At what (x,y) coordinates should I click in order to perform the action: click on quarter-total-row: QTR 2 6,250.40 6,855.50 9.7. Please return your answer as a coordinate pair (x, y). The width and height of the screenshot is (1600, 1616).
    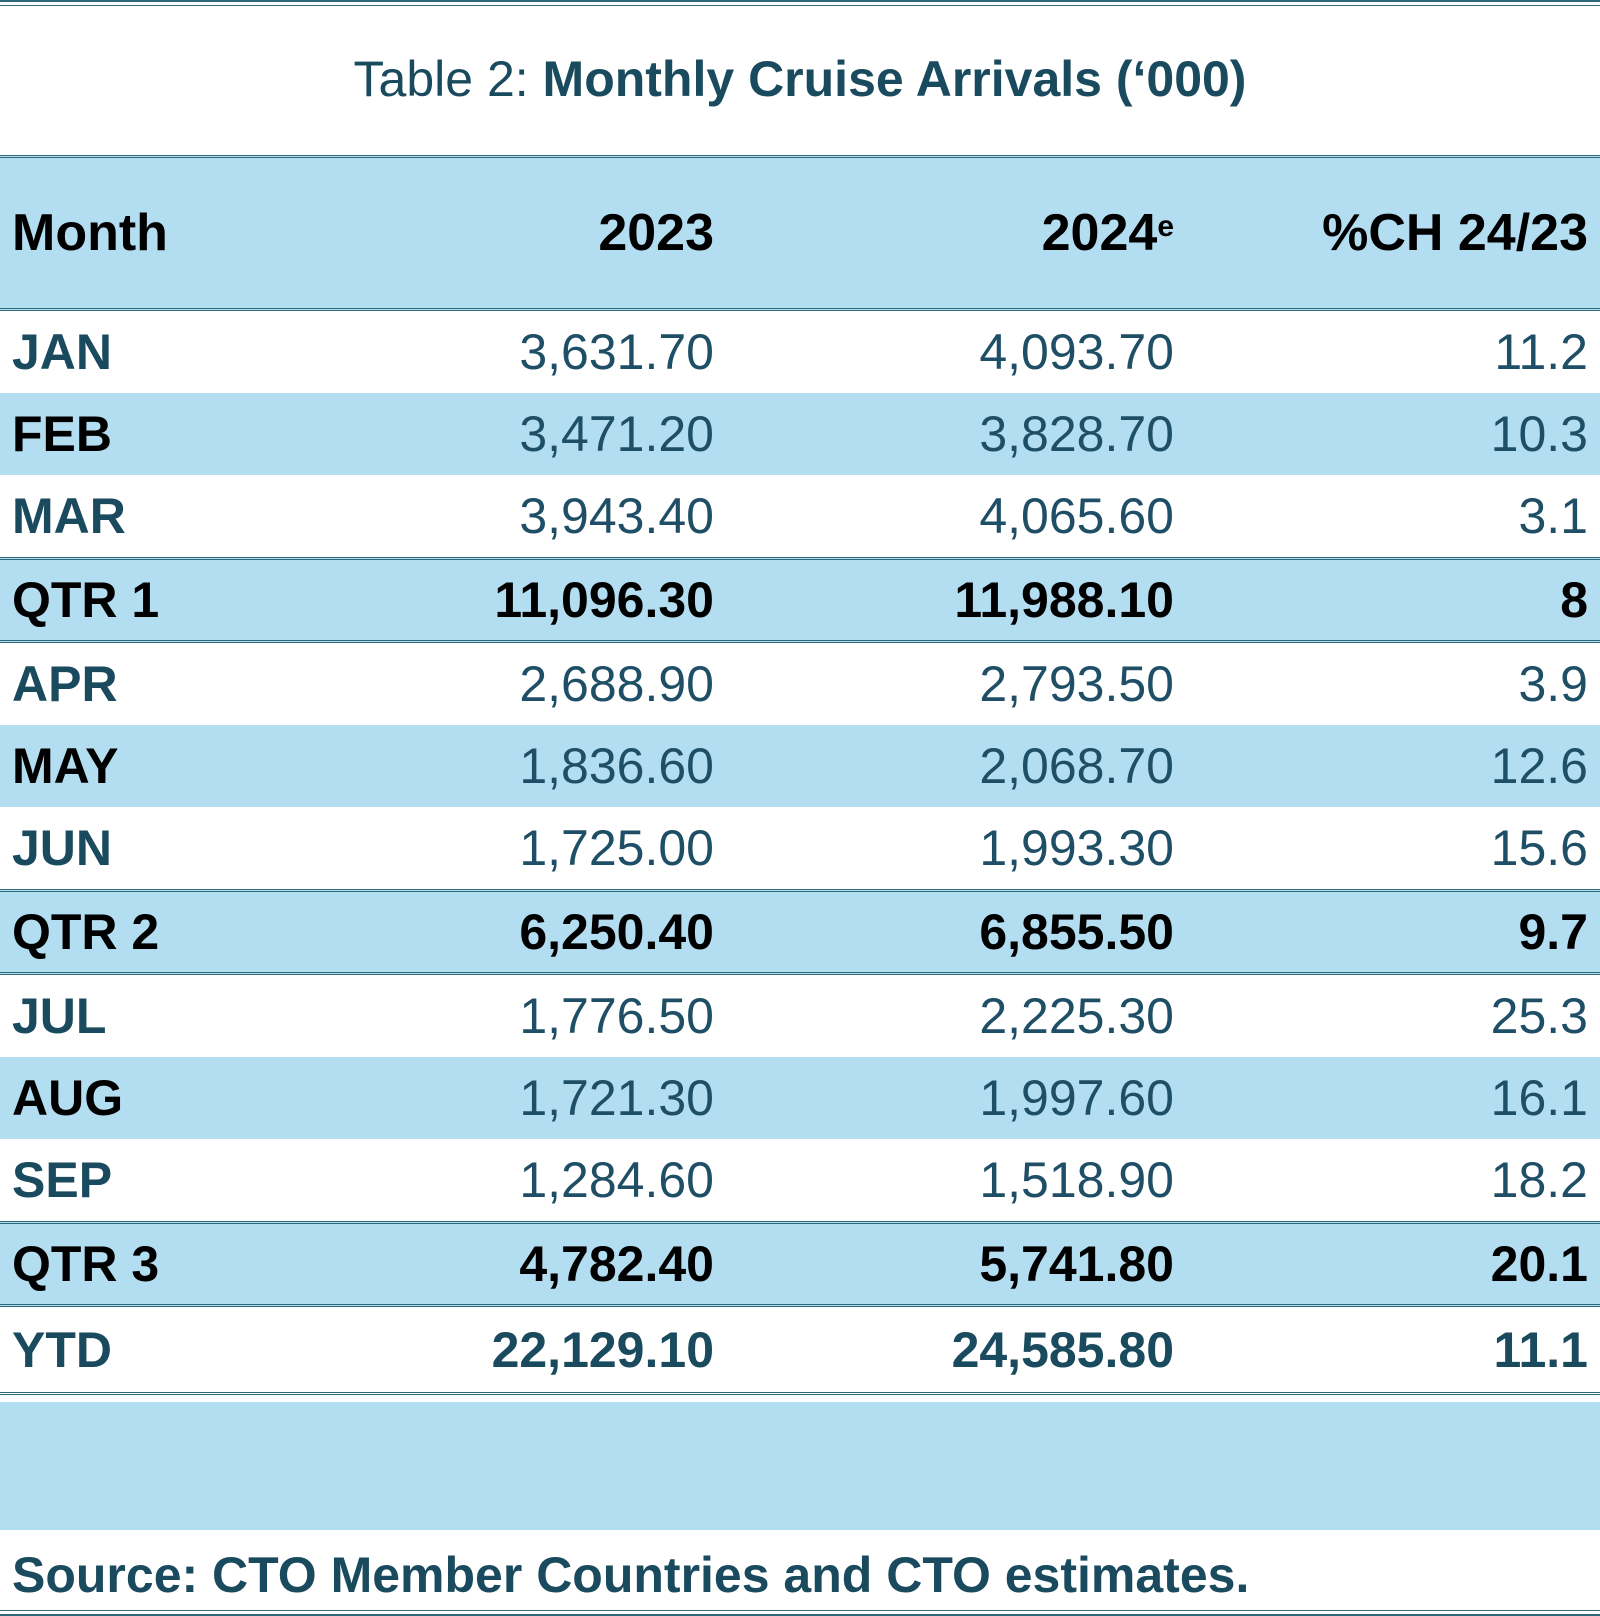
    Looking at the image, I should click on (800, 932).